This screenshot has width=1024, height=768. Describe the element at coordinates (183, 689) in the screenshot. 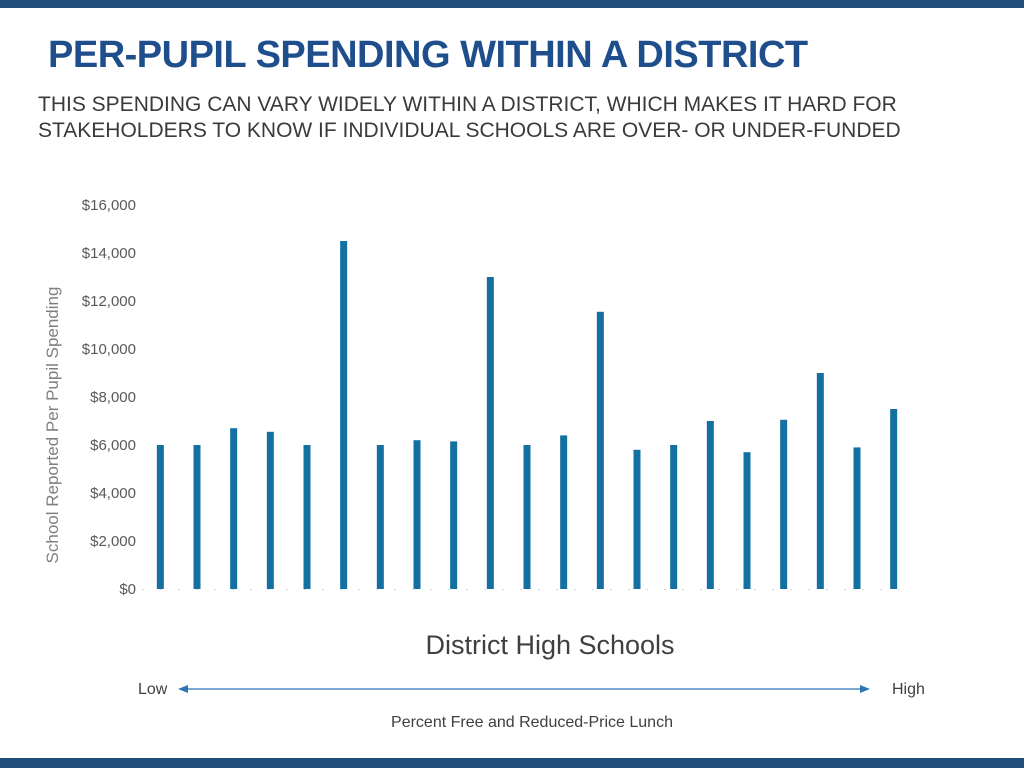

I see `arrow-left-head-icon` at that location.